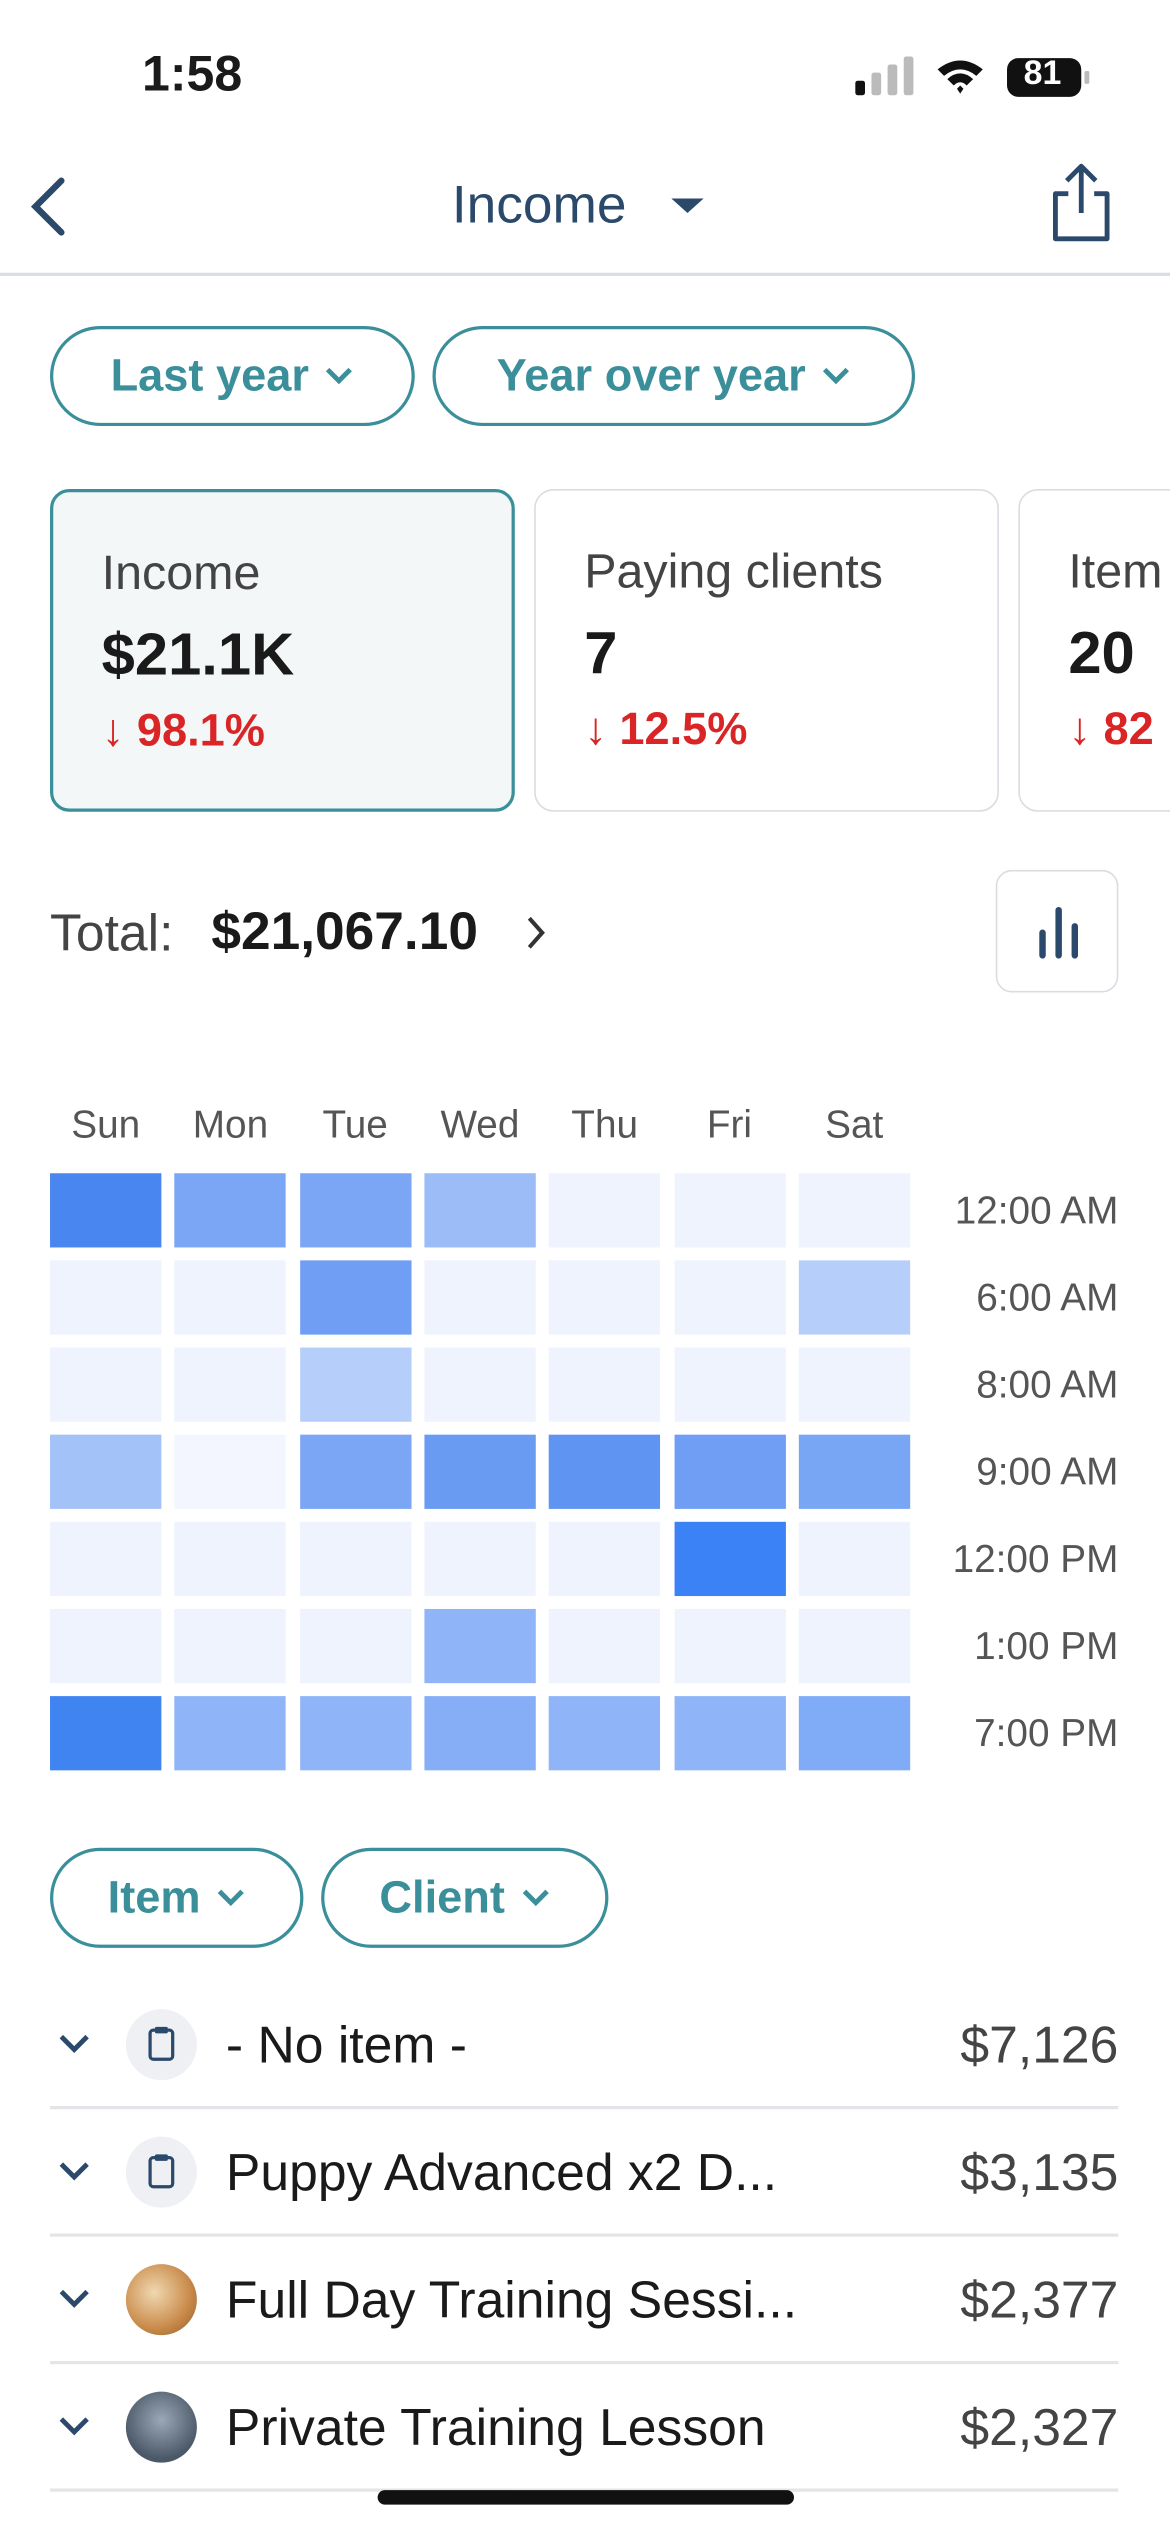  I want to click on compare-filter: Year over year, so click(674, 376).